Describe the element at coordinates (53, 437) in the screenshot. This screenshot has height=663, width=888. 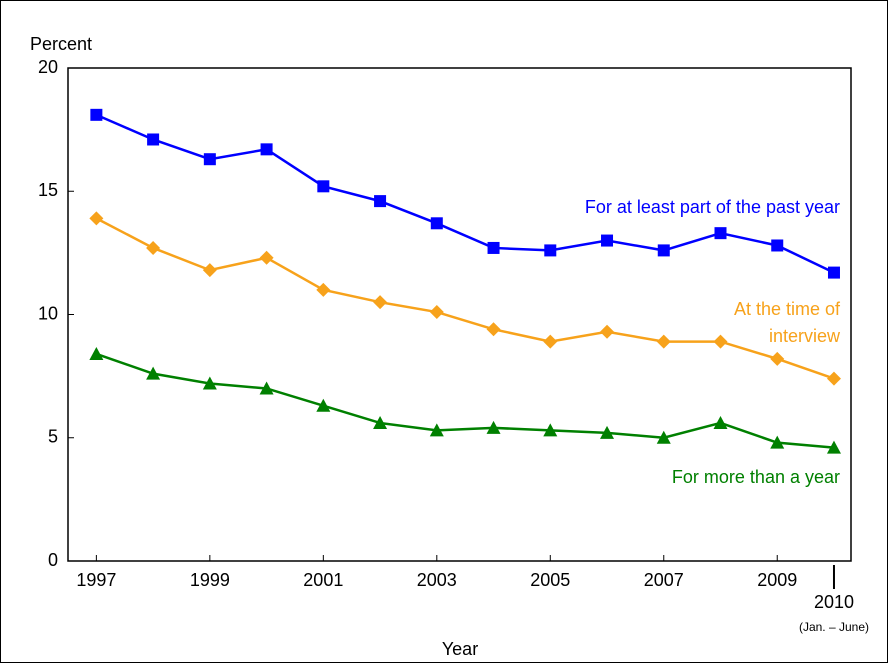
I see `y-tick-label: 5` at that location.